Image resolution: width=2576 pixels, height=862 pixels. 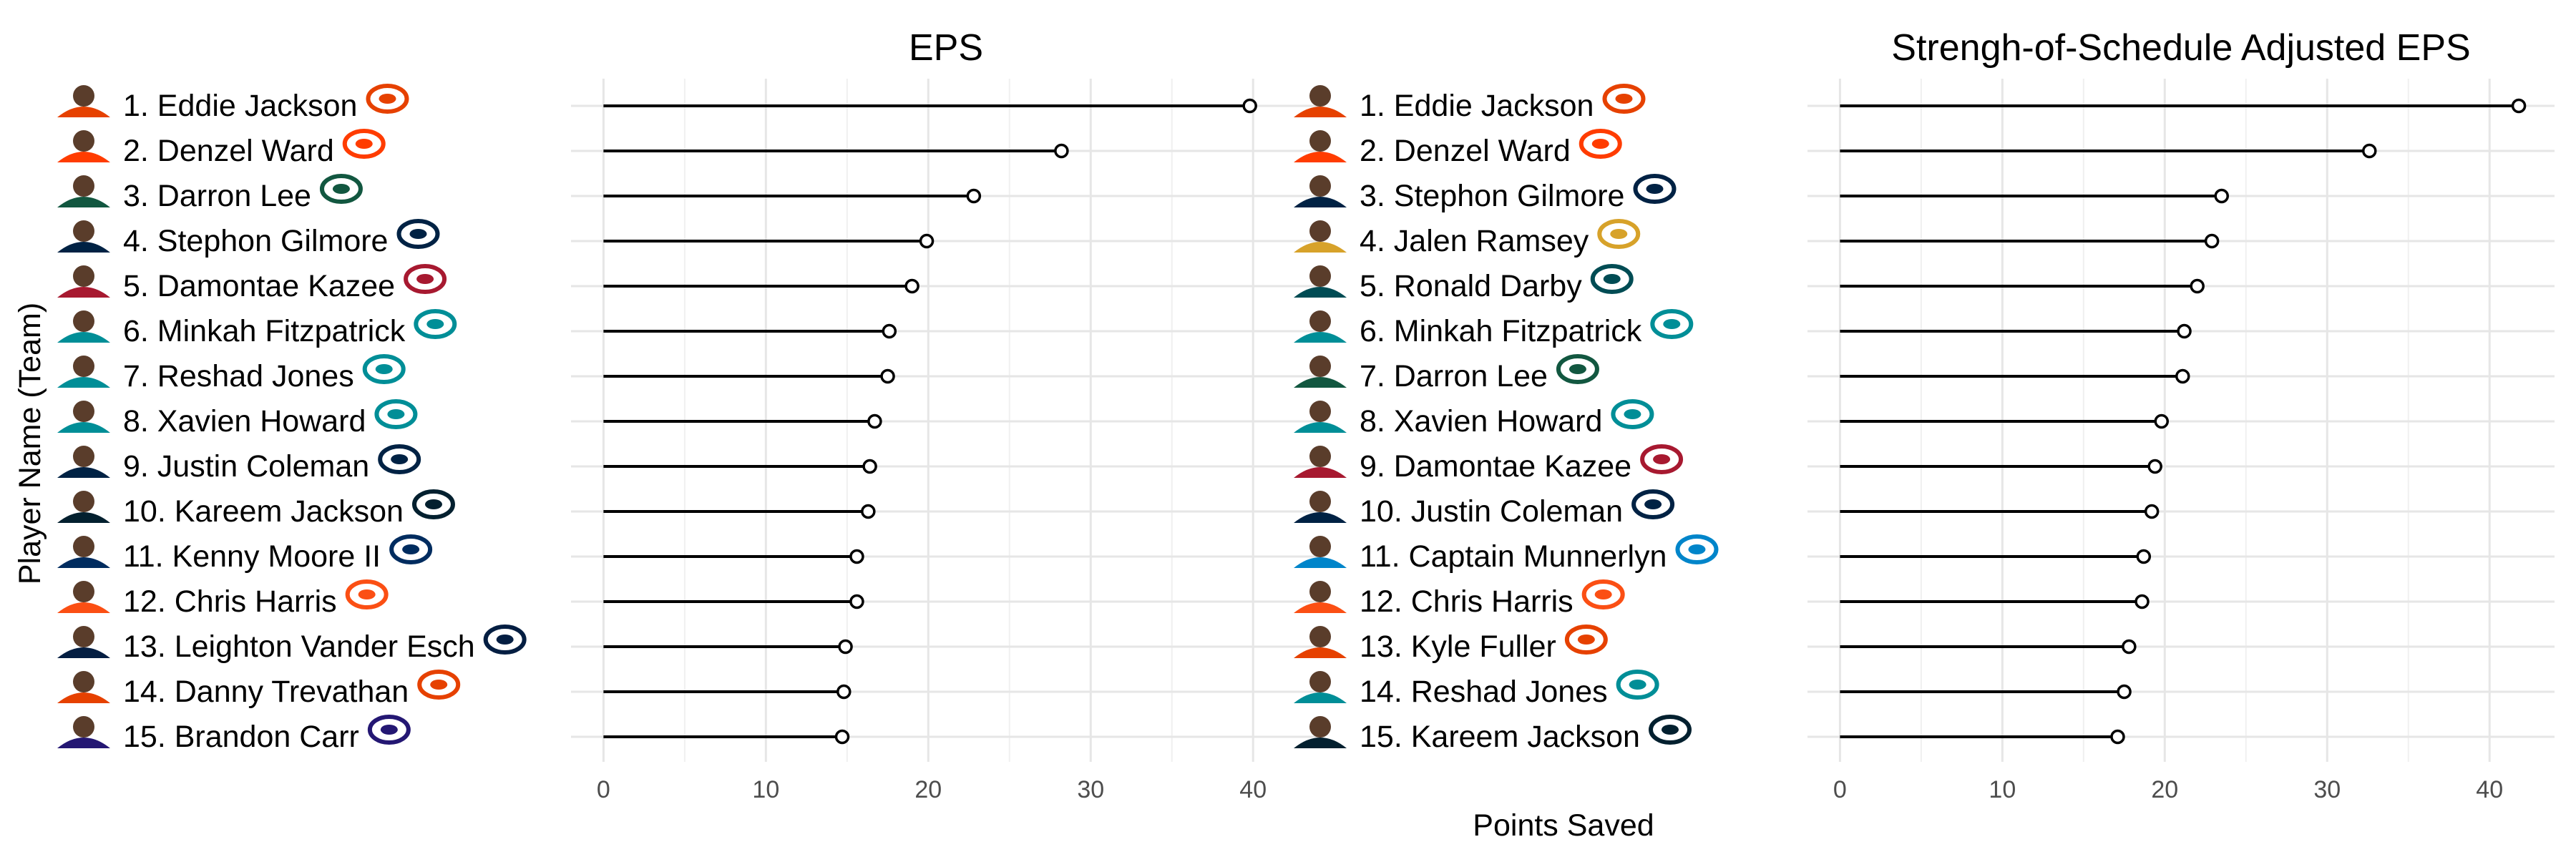 I want to click on player-label: 10. Kareem Jackson, so click(x=263, y=511).